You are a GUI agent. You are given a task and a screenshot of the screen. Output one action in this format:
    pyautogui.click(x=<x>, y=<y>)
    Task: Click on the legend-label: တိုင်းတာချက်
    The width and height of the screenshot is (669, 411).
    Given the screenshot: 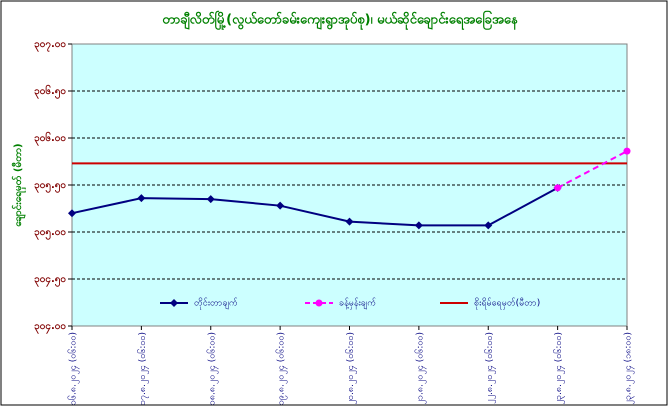 What is the action you would take?
    pyautogui.click(x=216, y=304)
    